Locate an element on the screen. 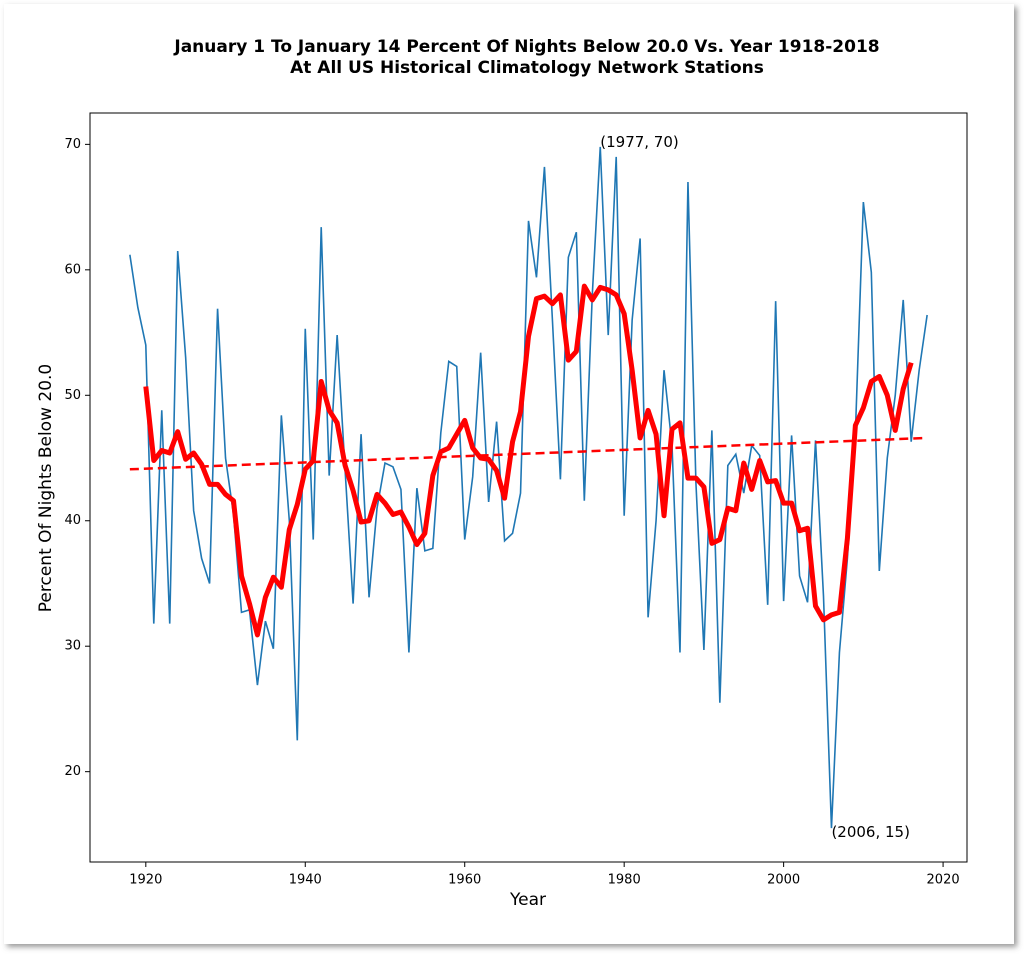 The height and width of the screenshot is (954, 1024). y-tick-label: 30 is located at coordinates (72, 646).